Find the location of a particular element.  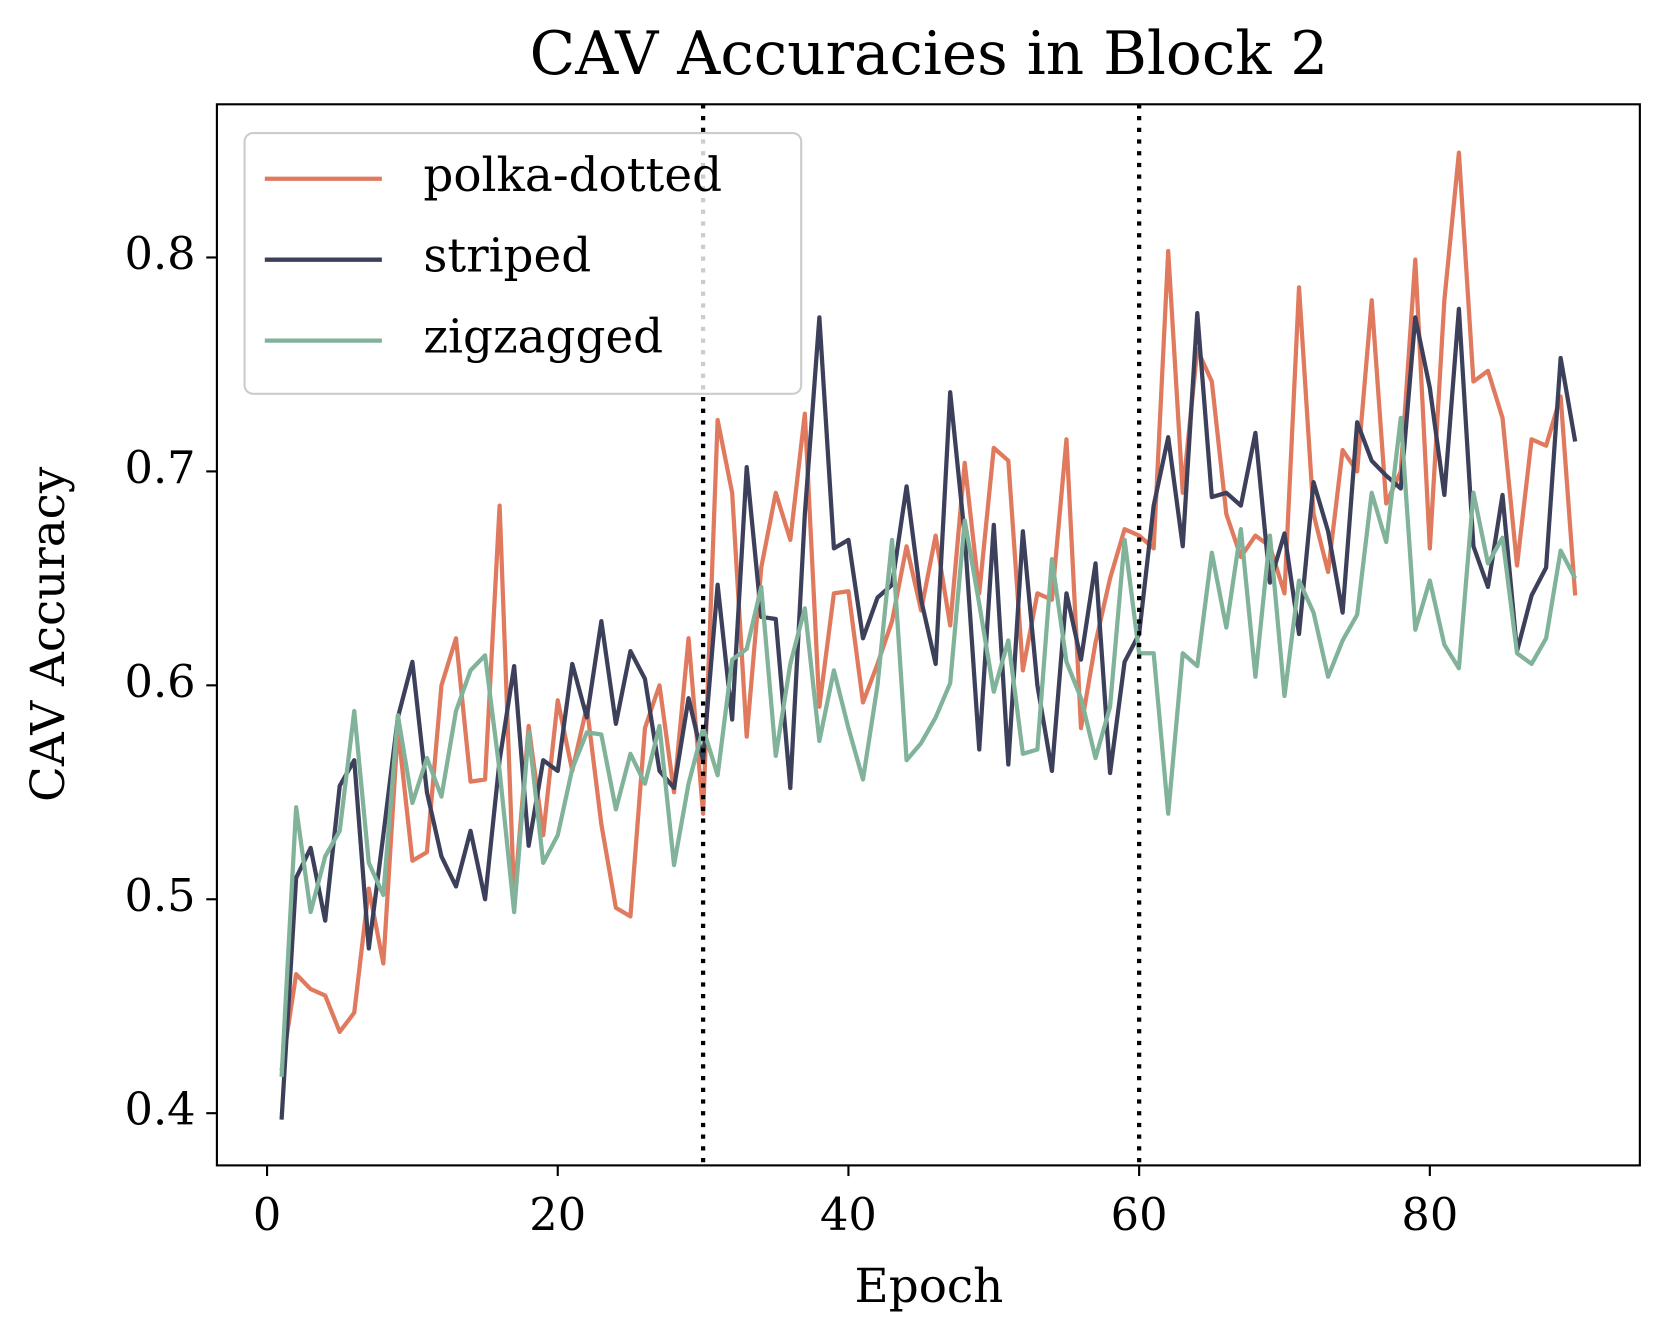

y-axis-label: CAV Accuracy is located at coordinates (49, 634).